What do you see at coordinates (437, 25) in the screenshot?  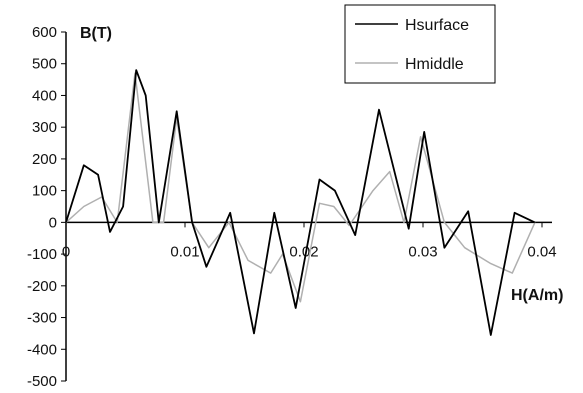 I see `legend-label-hsurface: Hsurface` at bounding box center [437, 25].